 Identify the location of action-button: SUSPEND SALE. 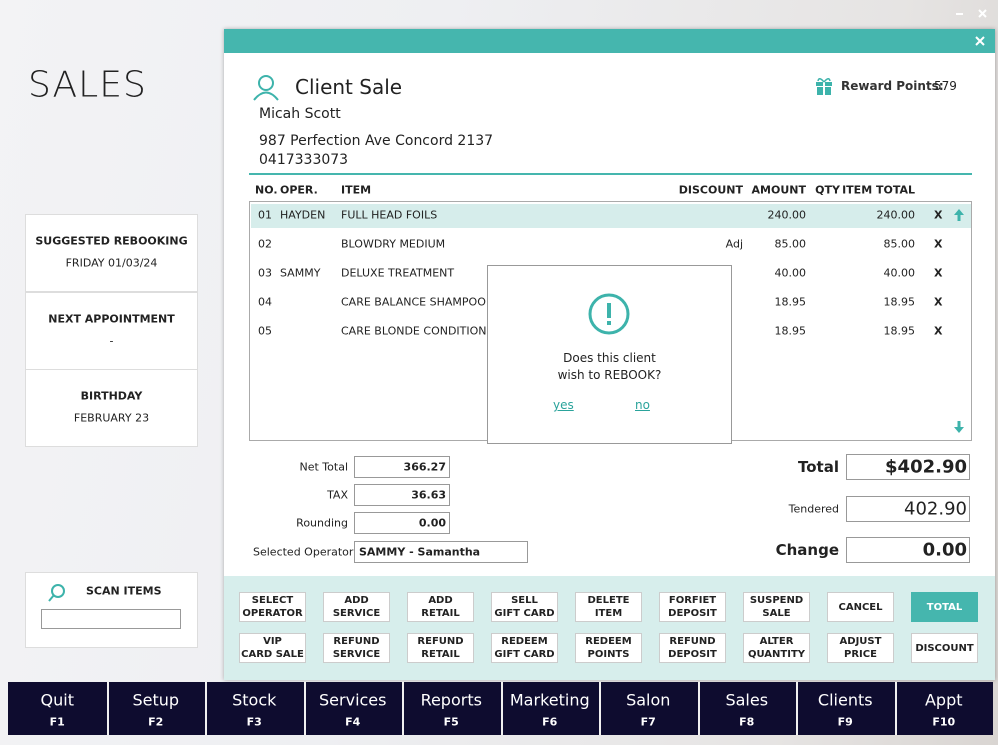
(776, 607).